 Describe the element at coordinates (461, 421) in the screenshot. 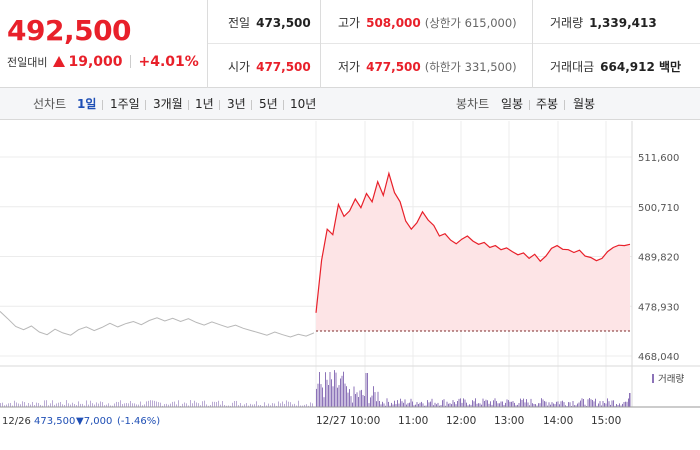

I see `x-tick-label: 12:00` at that location.